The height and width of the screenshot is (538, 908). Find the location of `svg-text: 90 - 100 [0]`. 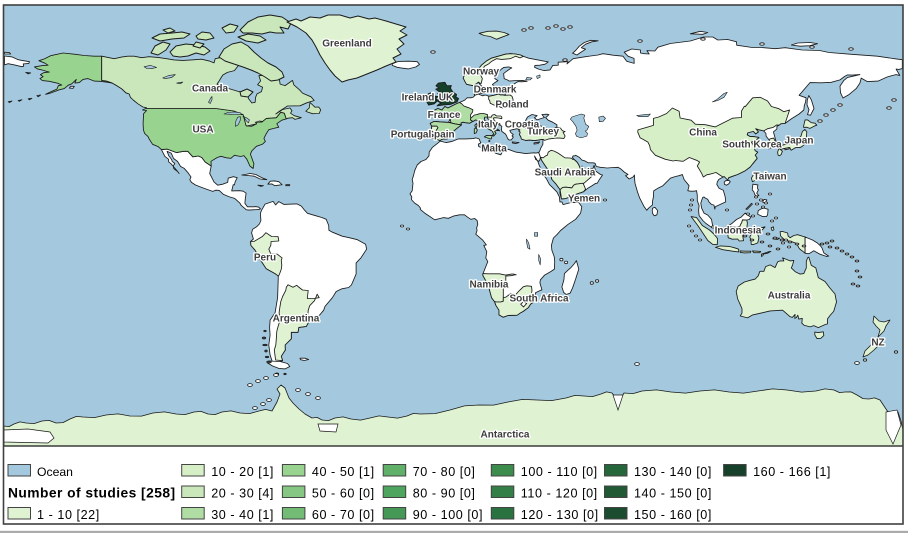

svg-text: 90 - 100 [0] is located at coordinates (448, 515).